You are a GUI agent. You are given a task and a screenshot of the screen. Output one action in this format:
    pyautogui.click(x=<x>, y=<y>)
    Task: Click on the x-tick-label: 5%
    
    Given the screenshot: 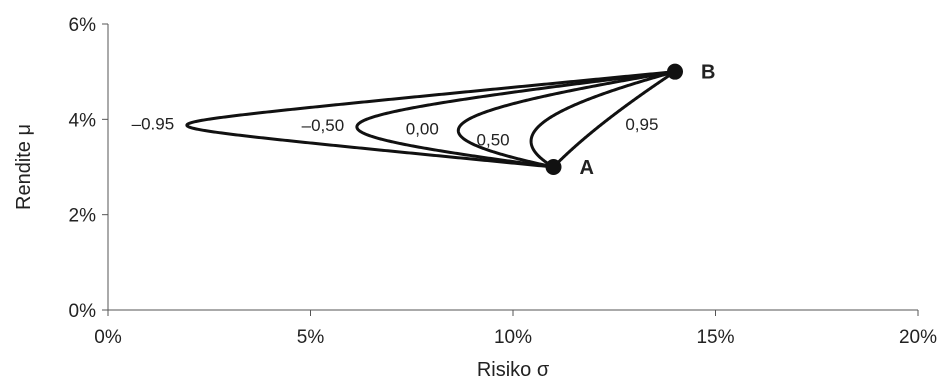 What is the action you would take?
    pyautogui.click(x=311, y=337)
    